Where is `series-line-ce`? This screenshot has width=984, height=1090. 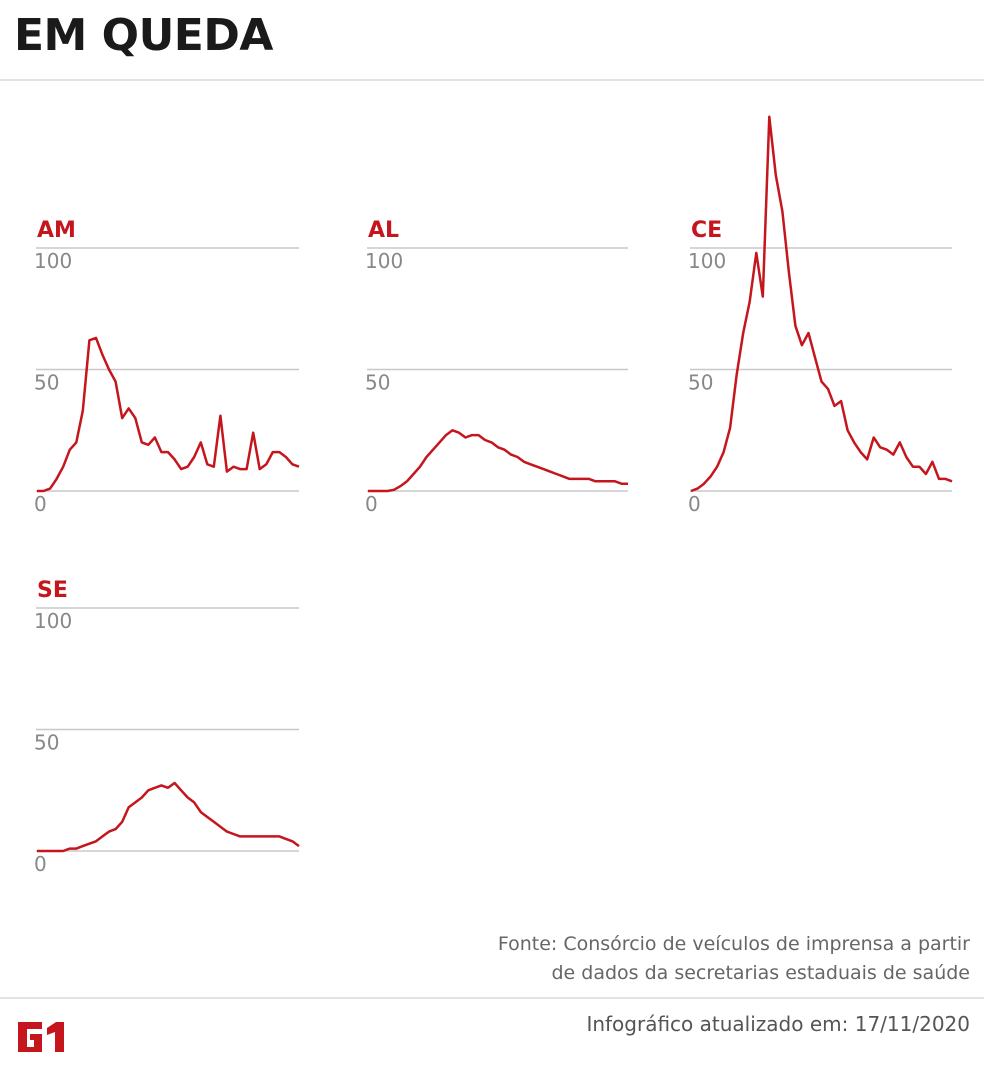 series-line-ce is located at coordinates (821, 304).